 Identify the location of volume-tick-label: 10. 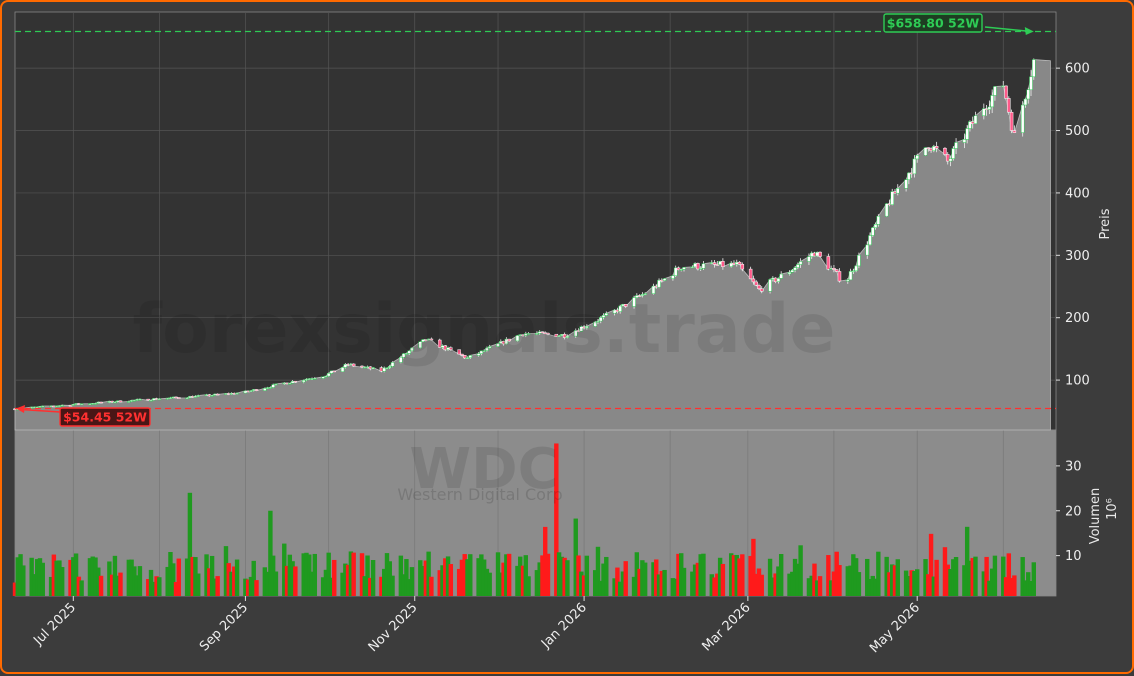
(1073, 556).